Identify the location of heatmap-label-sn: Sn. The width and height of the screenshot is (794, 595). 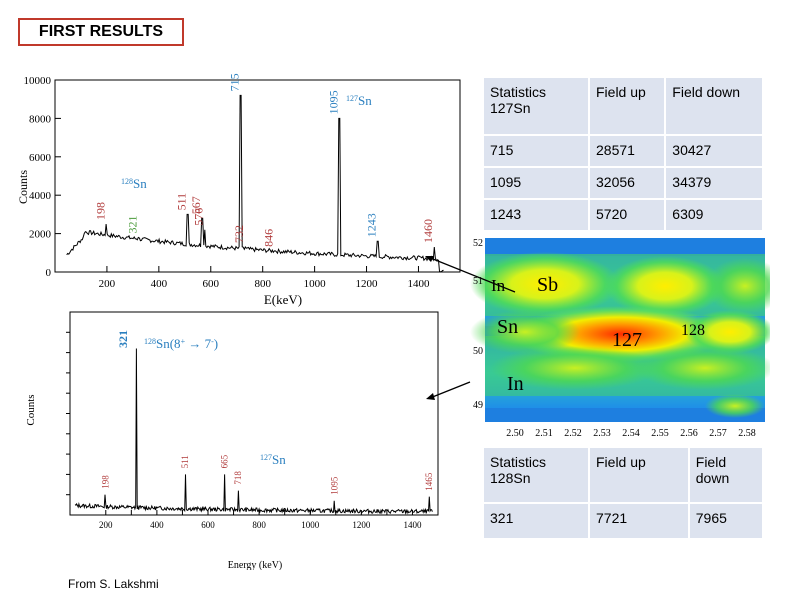
(507, 327).